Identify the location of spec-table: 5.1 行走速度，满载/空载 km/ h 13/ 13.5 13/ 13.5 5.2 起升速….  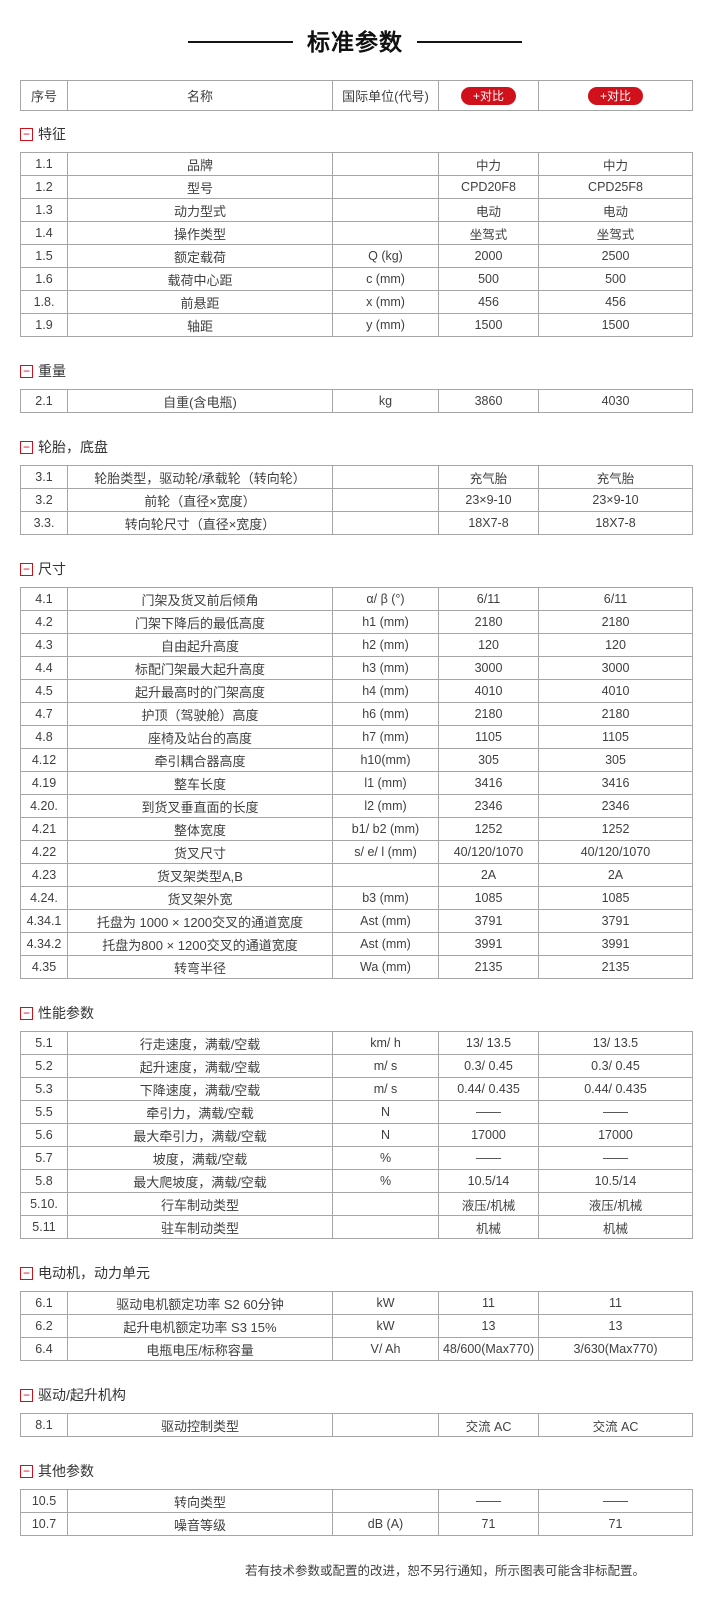
(356, 1135).